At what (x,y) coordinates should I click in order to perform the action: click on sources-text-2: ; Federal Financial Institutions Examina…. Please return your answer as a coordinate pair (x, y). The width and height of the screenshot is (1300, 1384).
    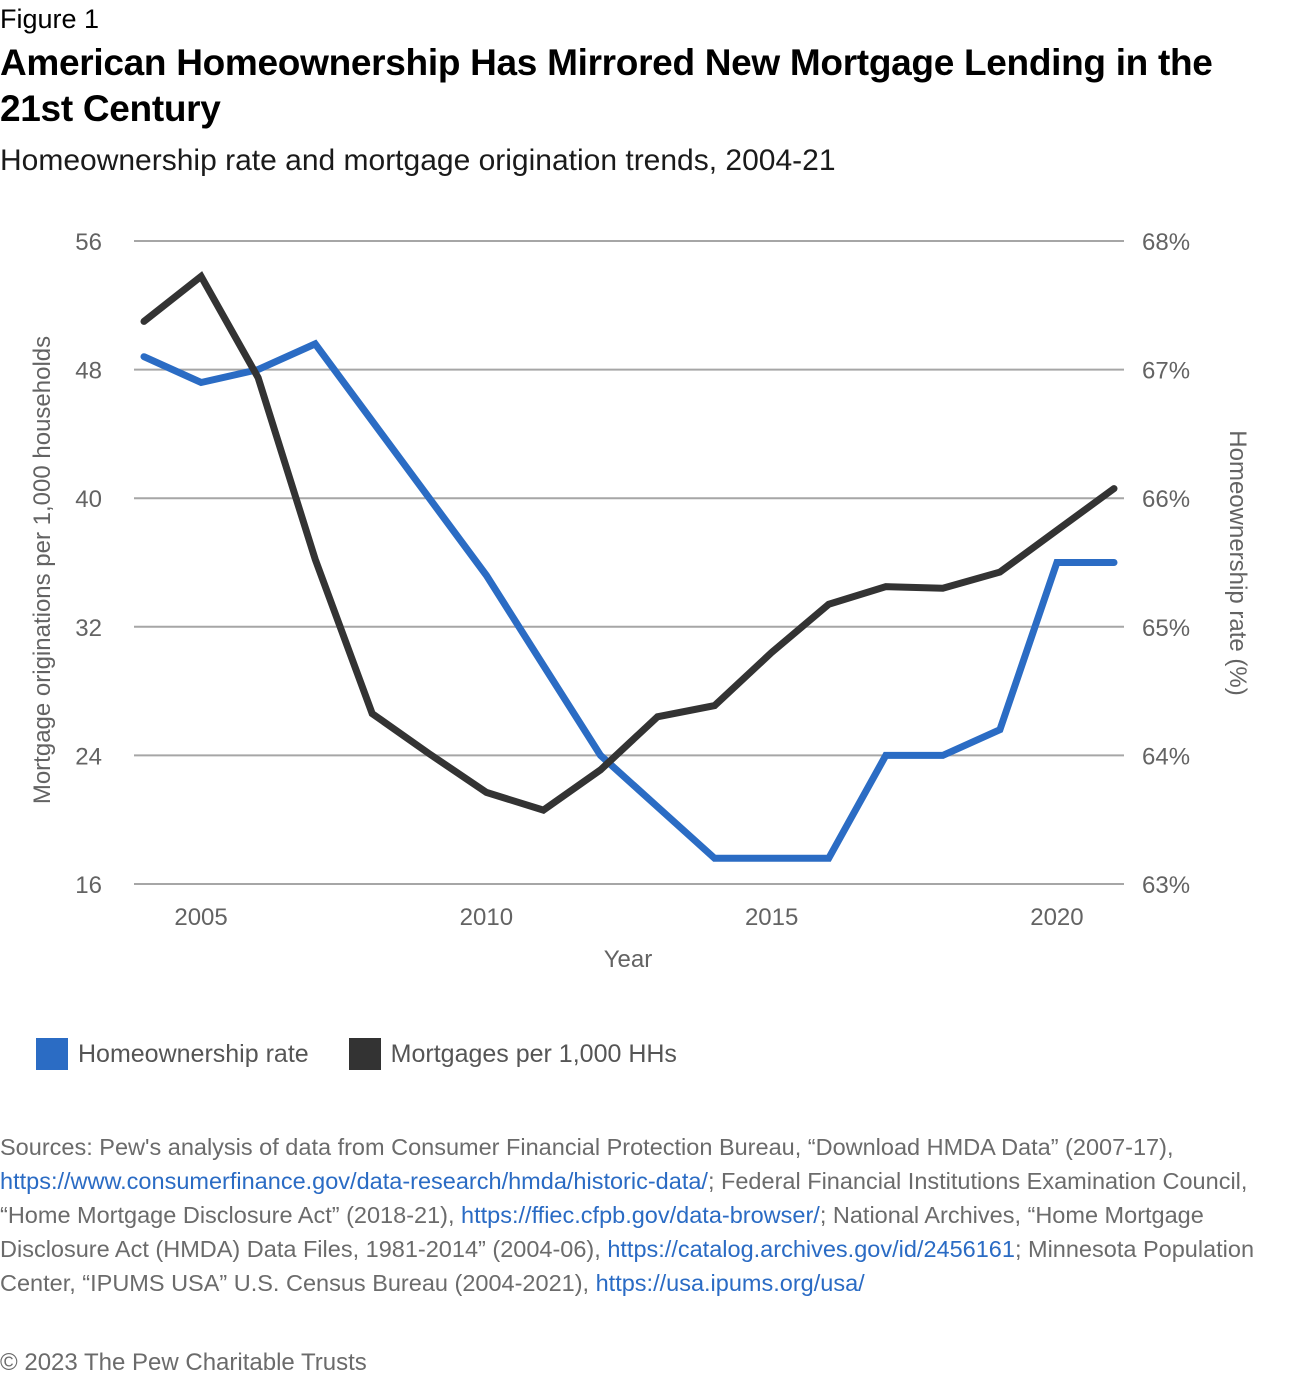
    Looking at the image, I should click on (624, 1198).